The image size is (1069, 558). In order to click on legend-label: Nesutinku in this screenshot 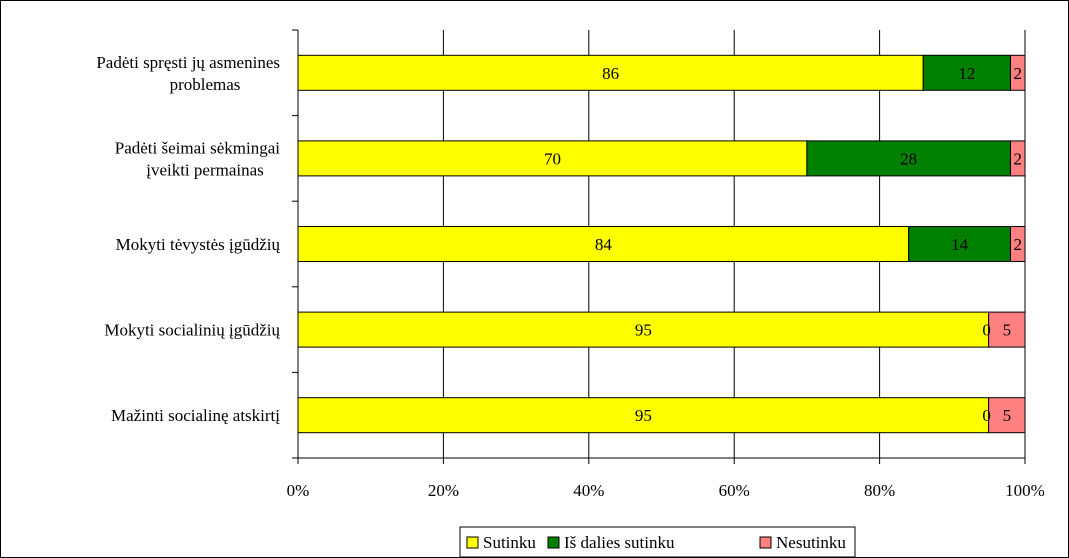, I will do `click(811, 542)`.